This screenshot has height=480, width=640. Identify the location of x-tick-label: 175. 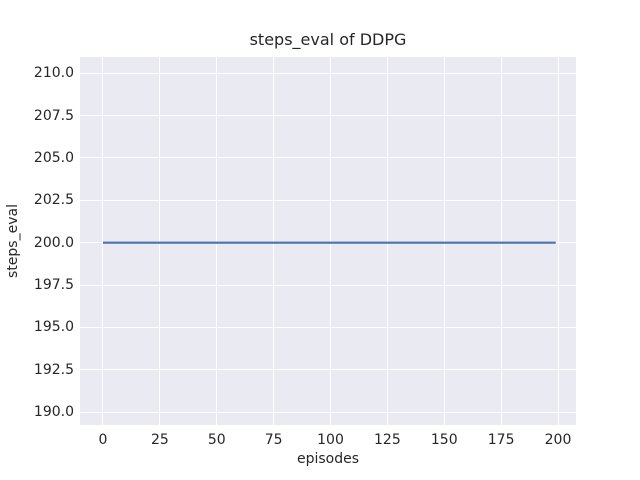
(501, 440).